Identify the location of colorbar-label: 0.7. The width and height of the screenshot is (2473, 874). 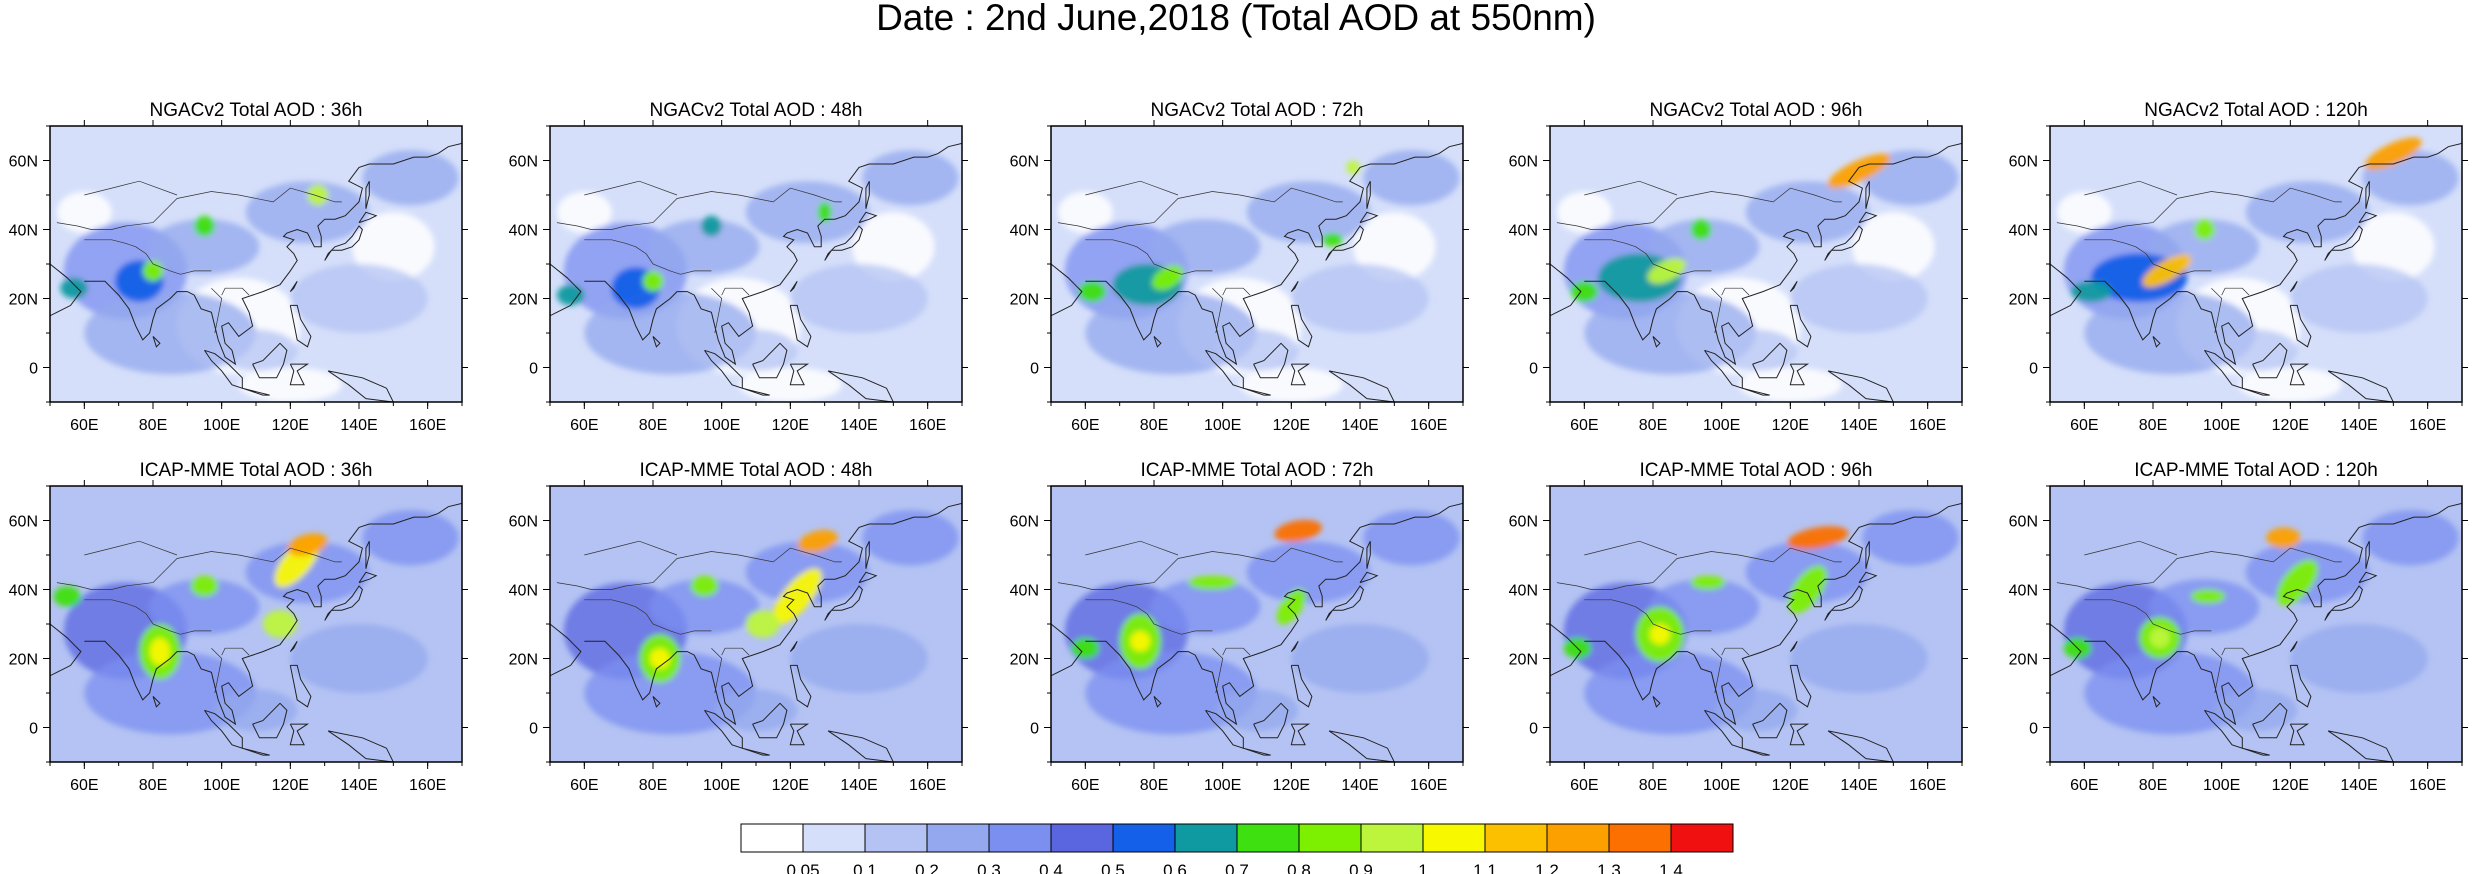
(1237, 867).